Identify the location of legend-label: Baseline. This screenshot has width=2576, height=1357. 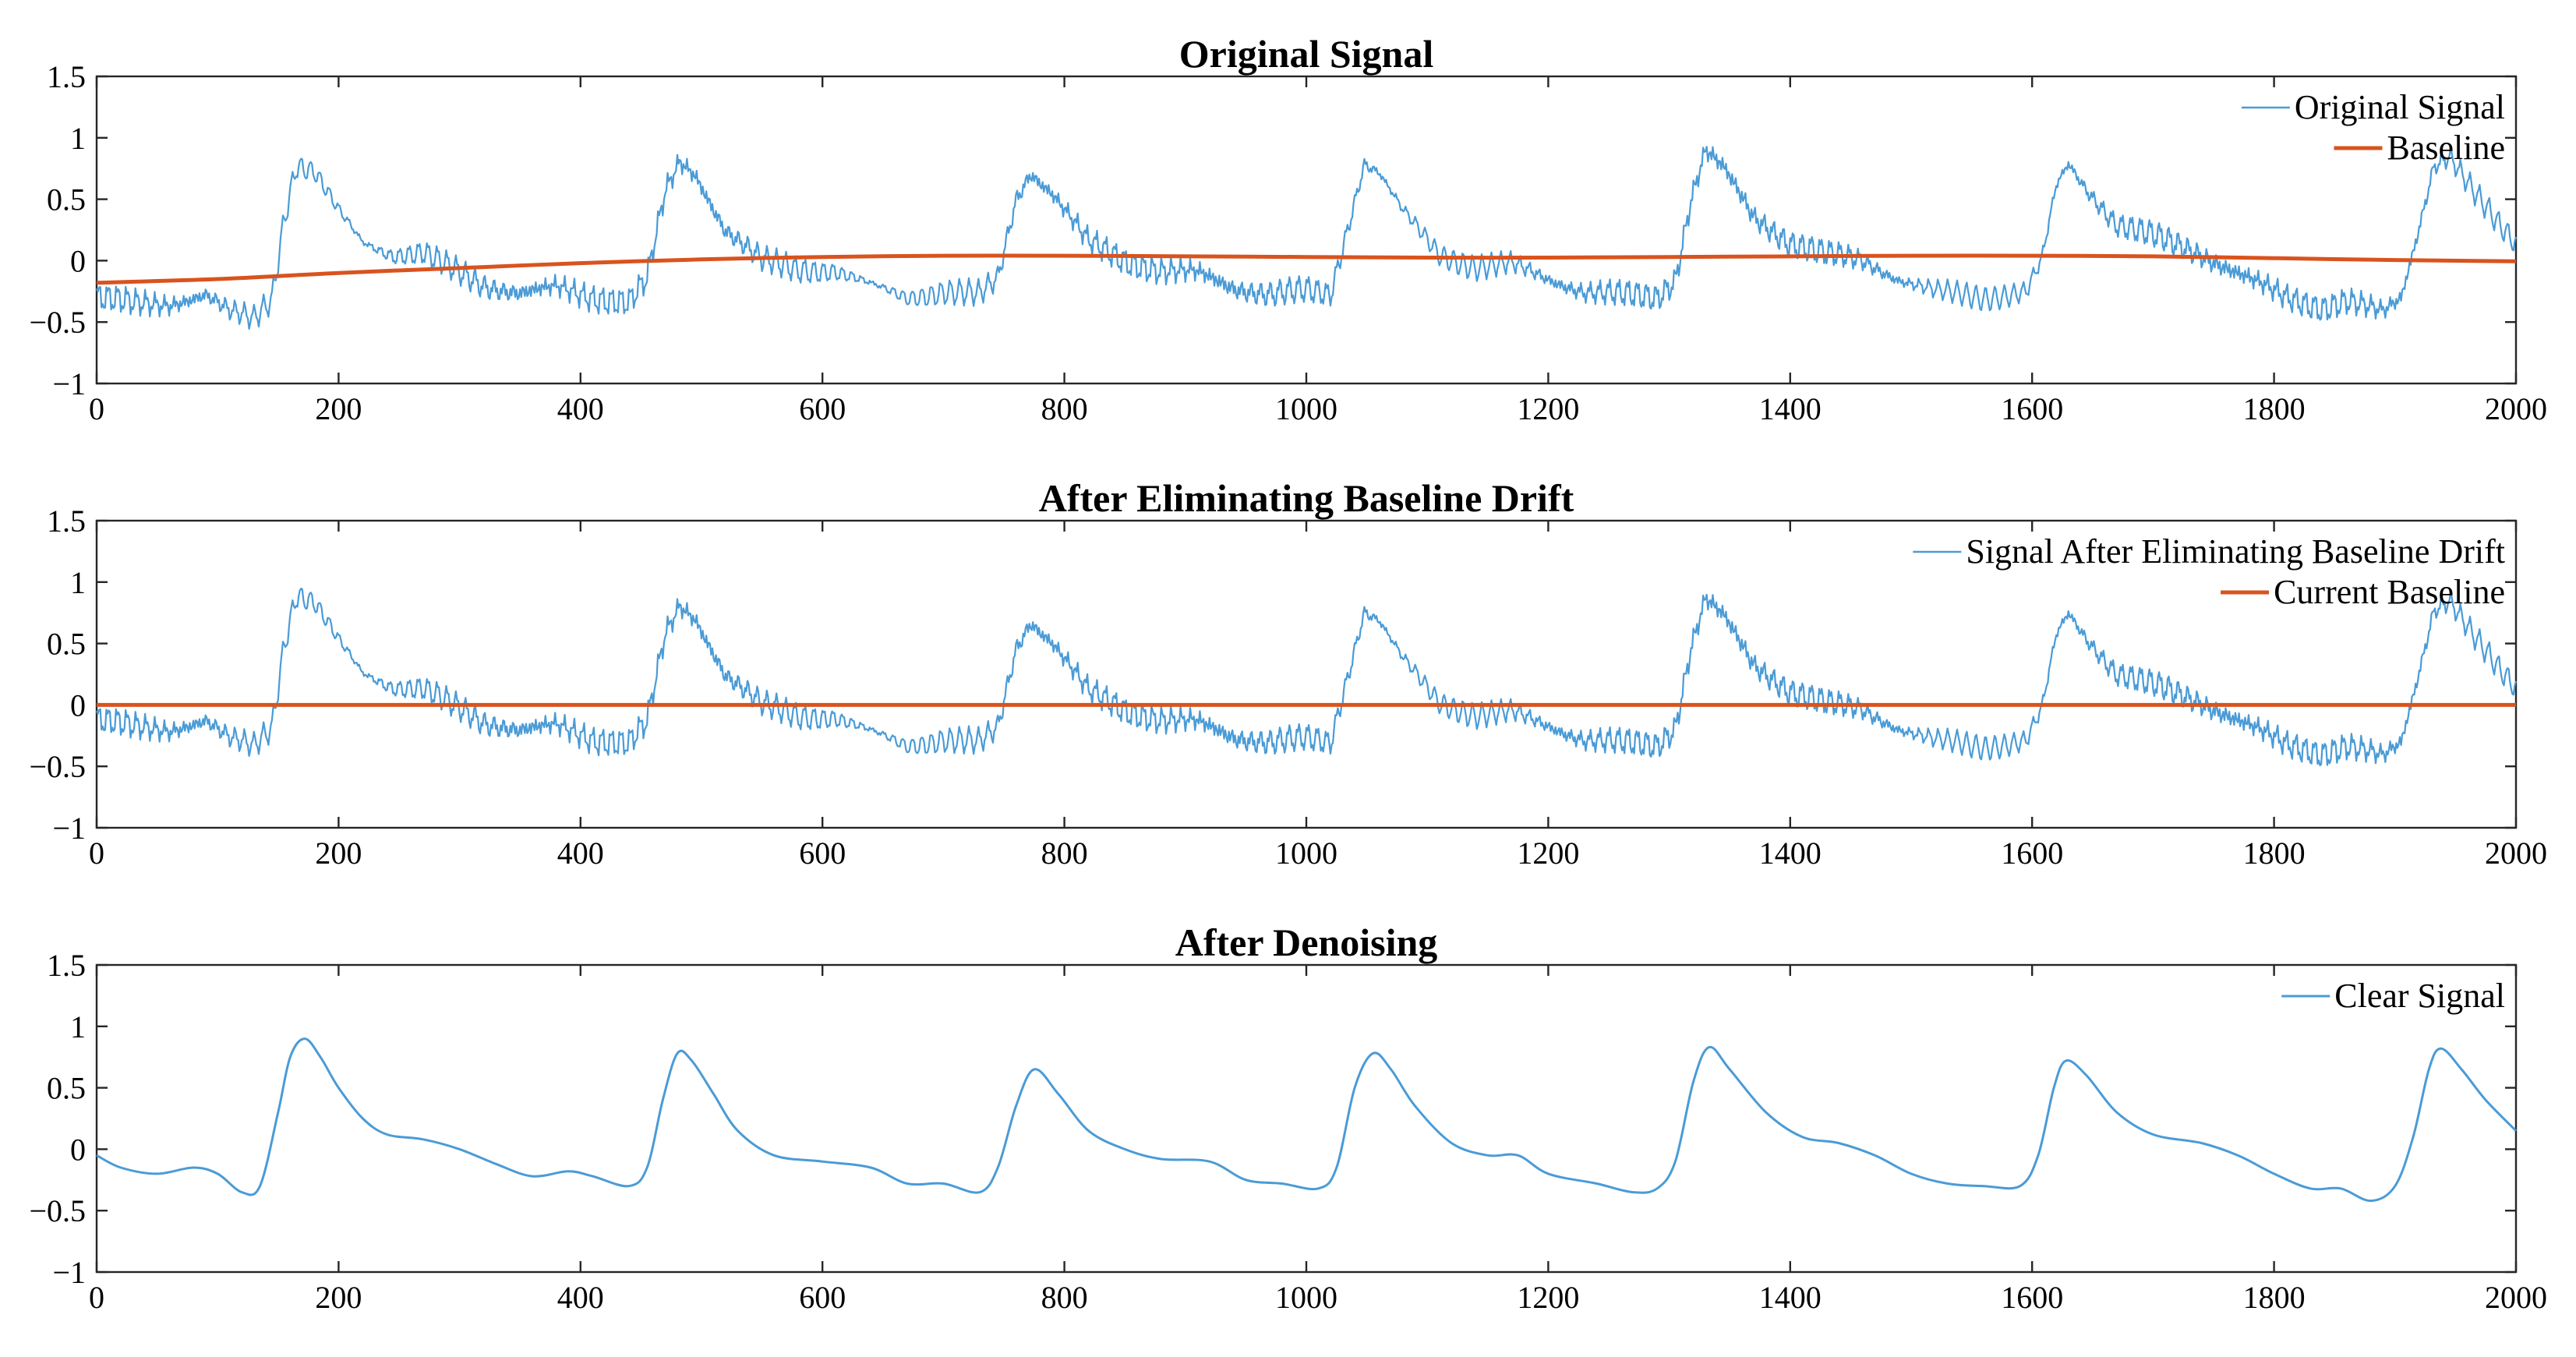
(2446, 148).